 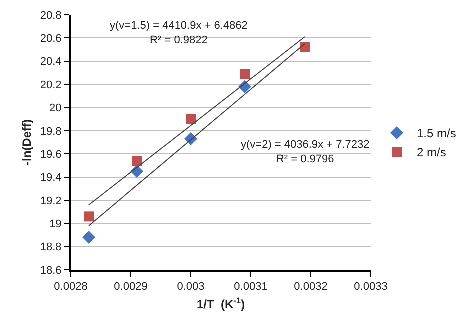 What do you see at coordinates (51, 85) in the screenshot?
I see `y-tick-label: 20.2` at bounding box center [51, 85].